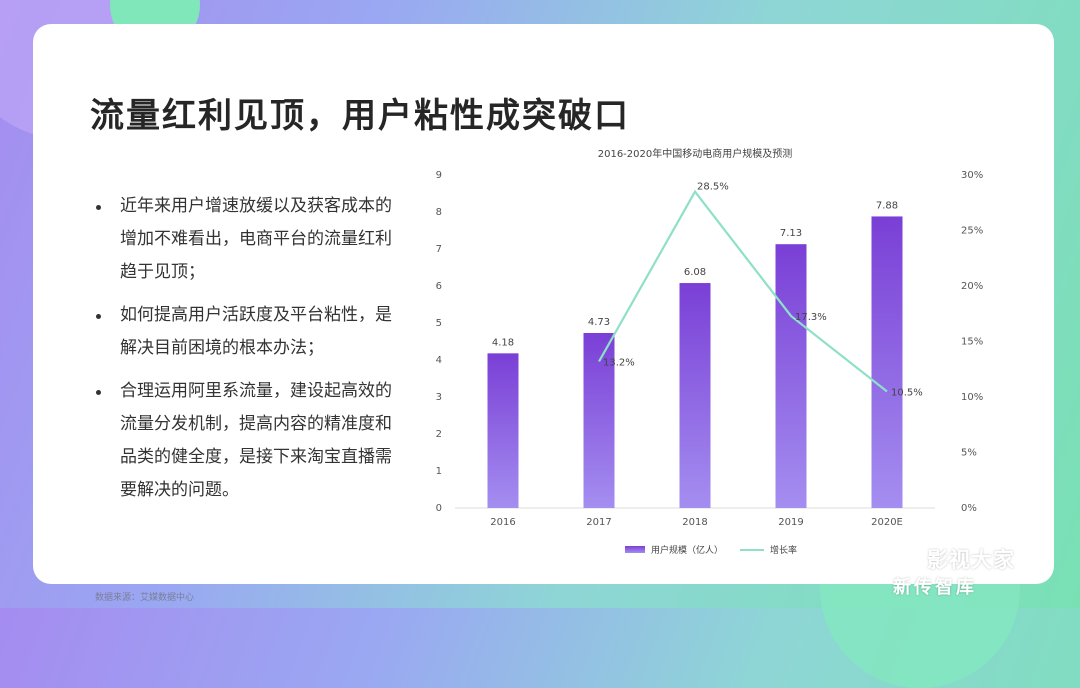 The image size is (1080, 688). Describe the element at coordinates (599, 322) in the screenshot. I see `bar-data-label: 4.73` at that location.